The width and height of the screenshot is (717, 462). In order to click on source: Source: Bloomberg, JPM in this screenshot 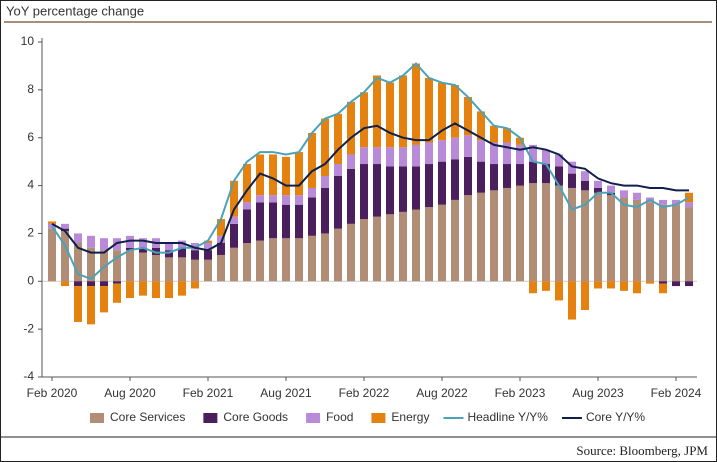, I will do `click(642, 450)`.